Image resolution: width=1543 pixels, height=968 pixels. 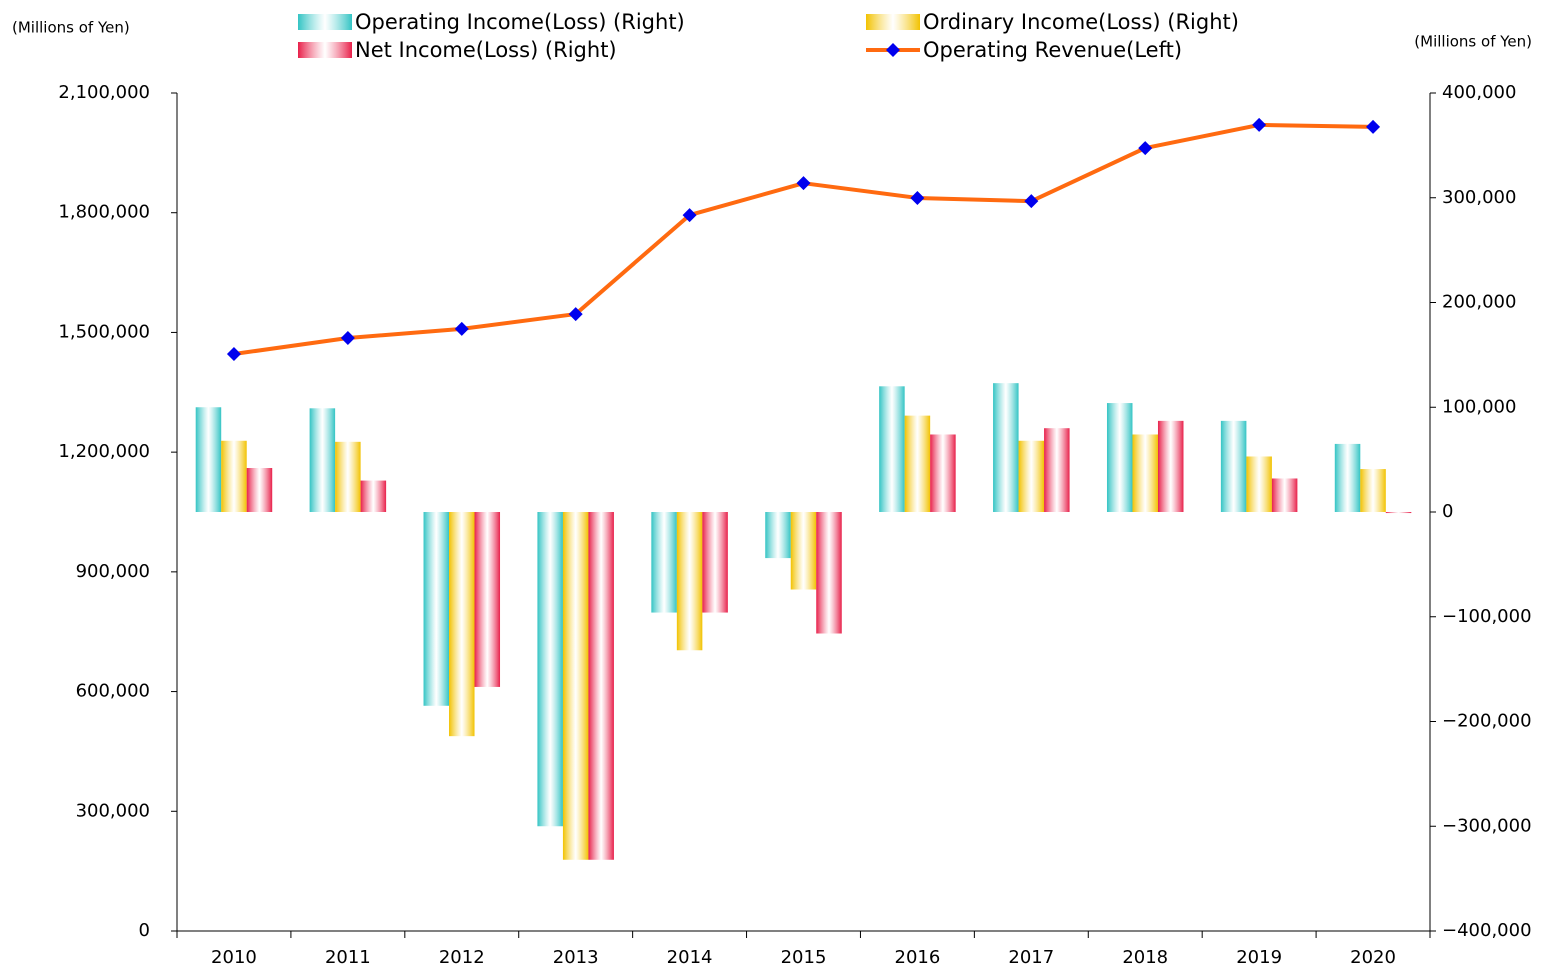 I want to click on y2-unit-label: (Millions of Yen), so click(x=1473, y=42).